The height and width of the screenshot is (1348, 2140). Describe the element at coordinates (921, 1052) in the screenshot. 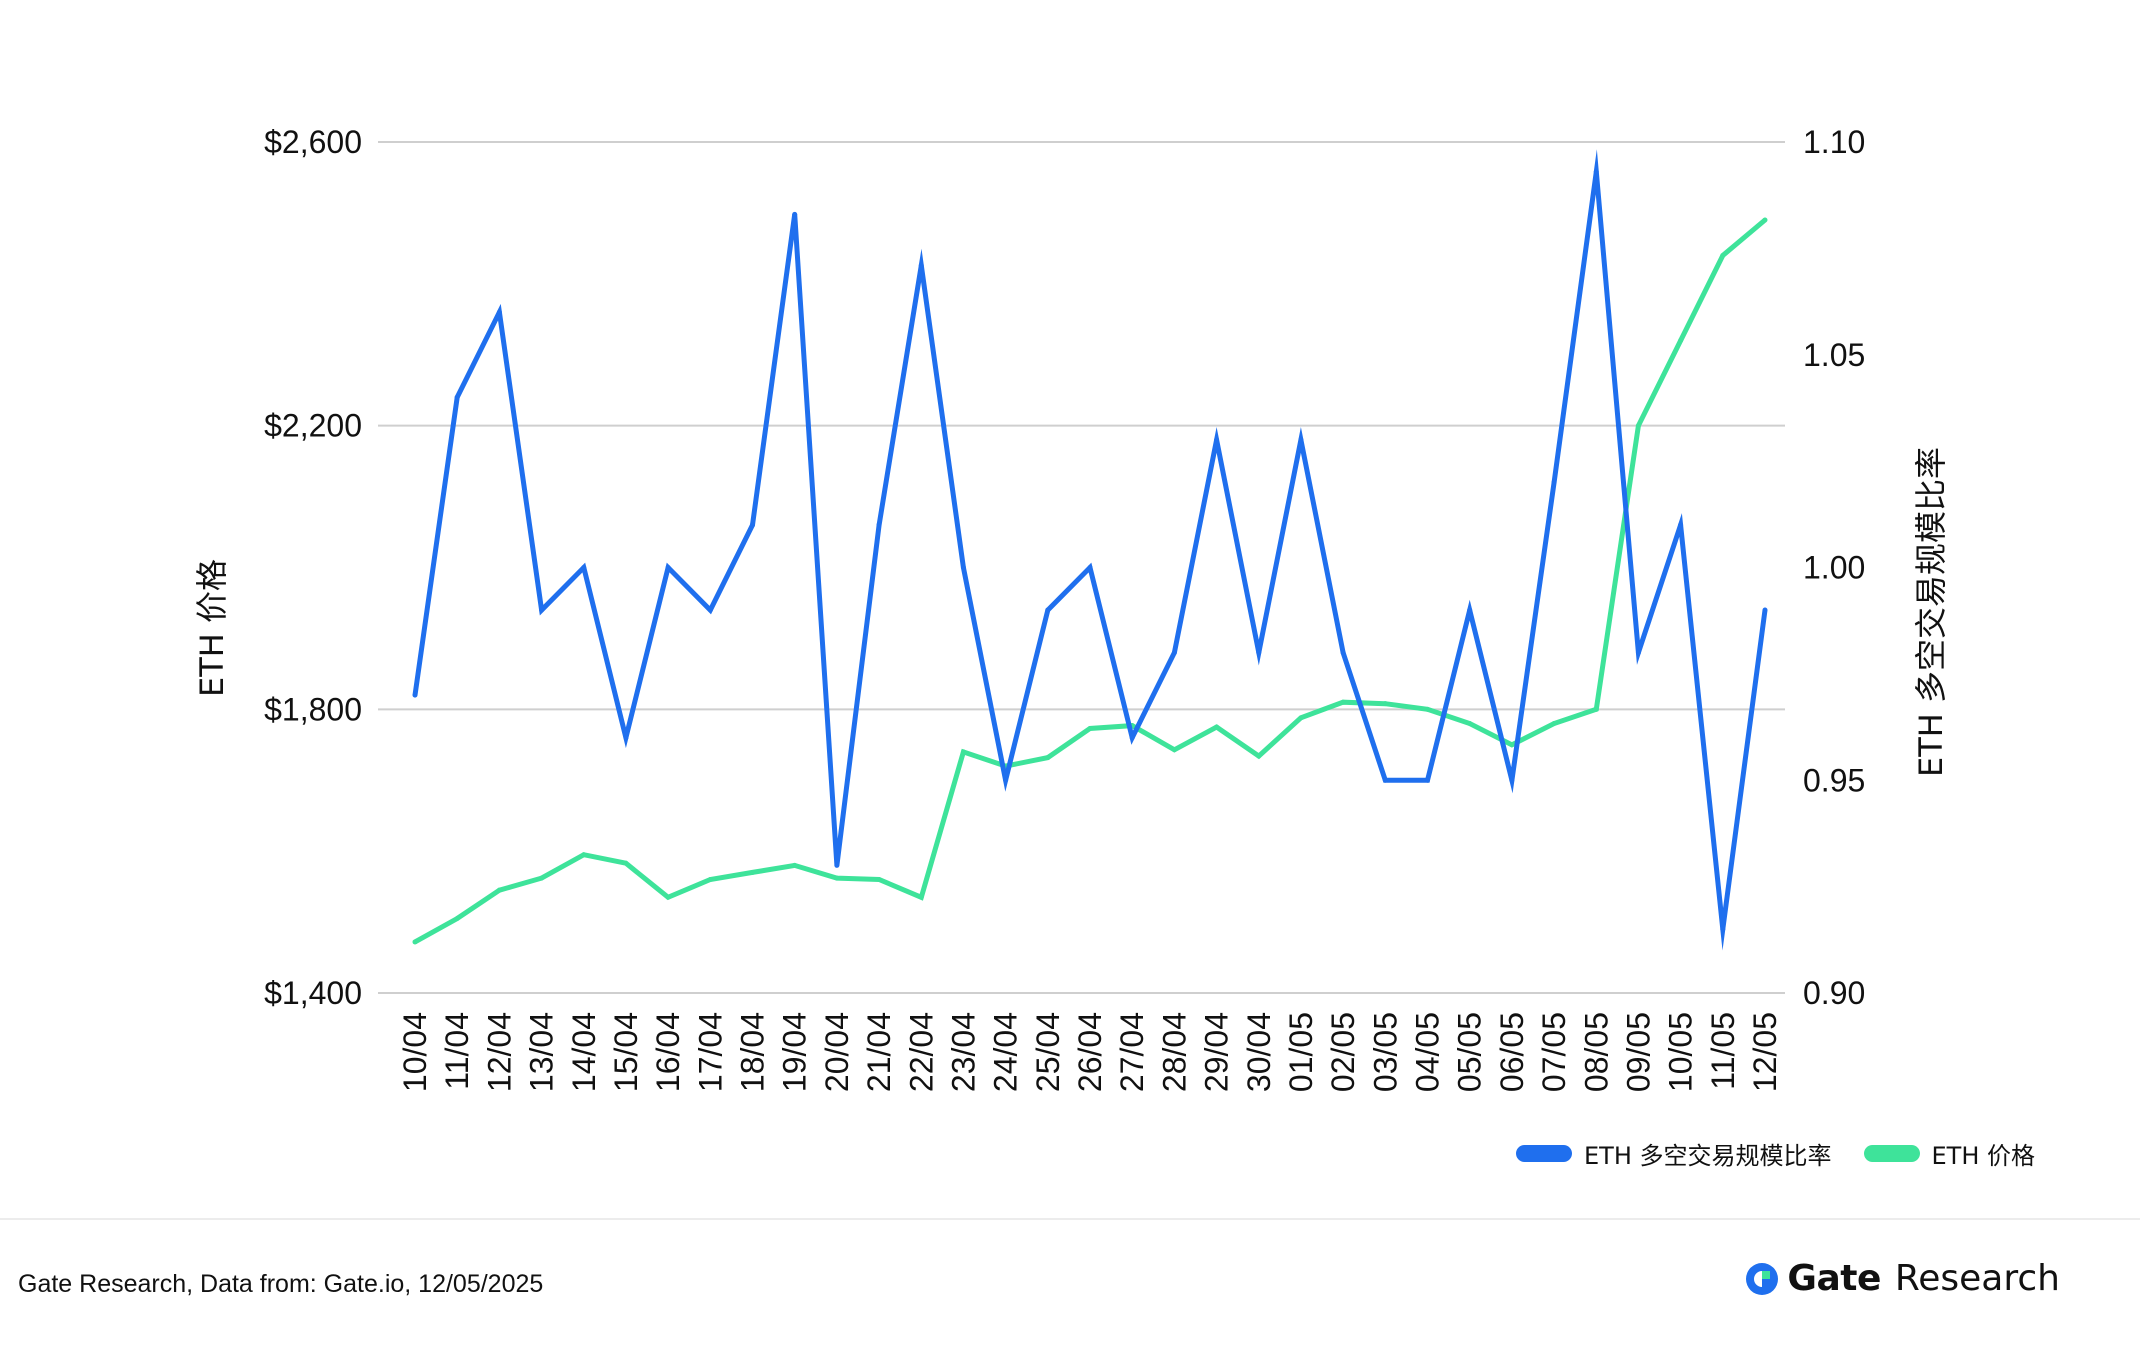

I see `x-tick-label: 22/04` at that location.